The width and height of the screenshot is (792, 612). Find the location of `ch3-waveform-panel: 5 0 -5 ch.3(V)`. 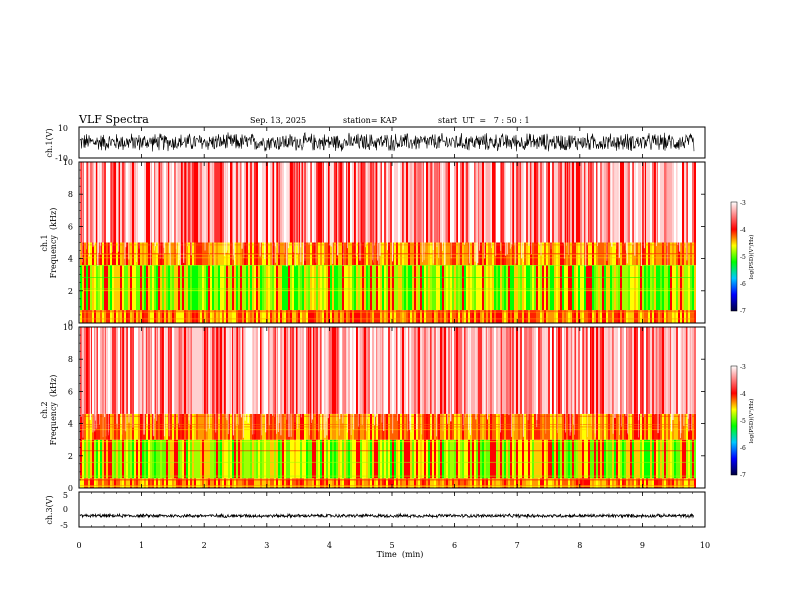

ch3-waveform-panel: 5 0 -5 ch.3(V) is located at coordinates (375, 510).